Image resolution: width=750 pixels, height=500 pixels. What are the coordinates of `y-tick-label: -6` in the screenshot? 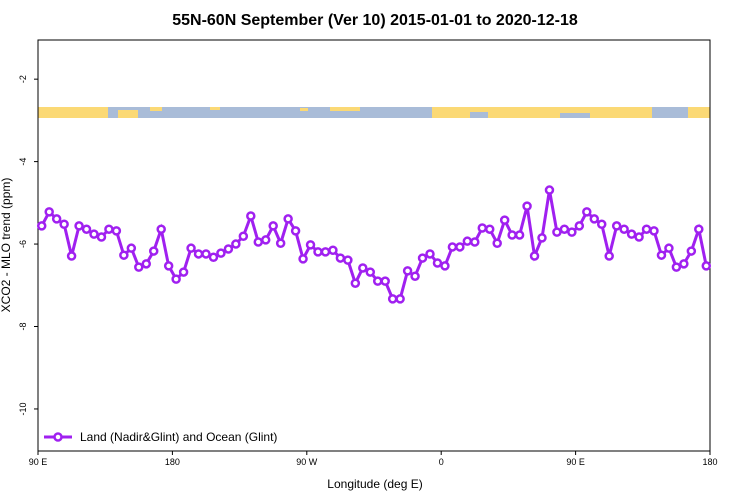 It's located at (23, 244).